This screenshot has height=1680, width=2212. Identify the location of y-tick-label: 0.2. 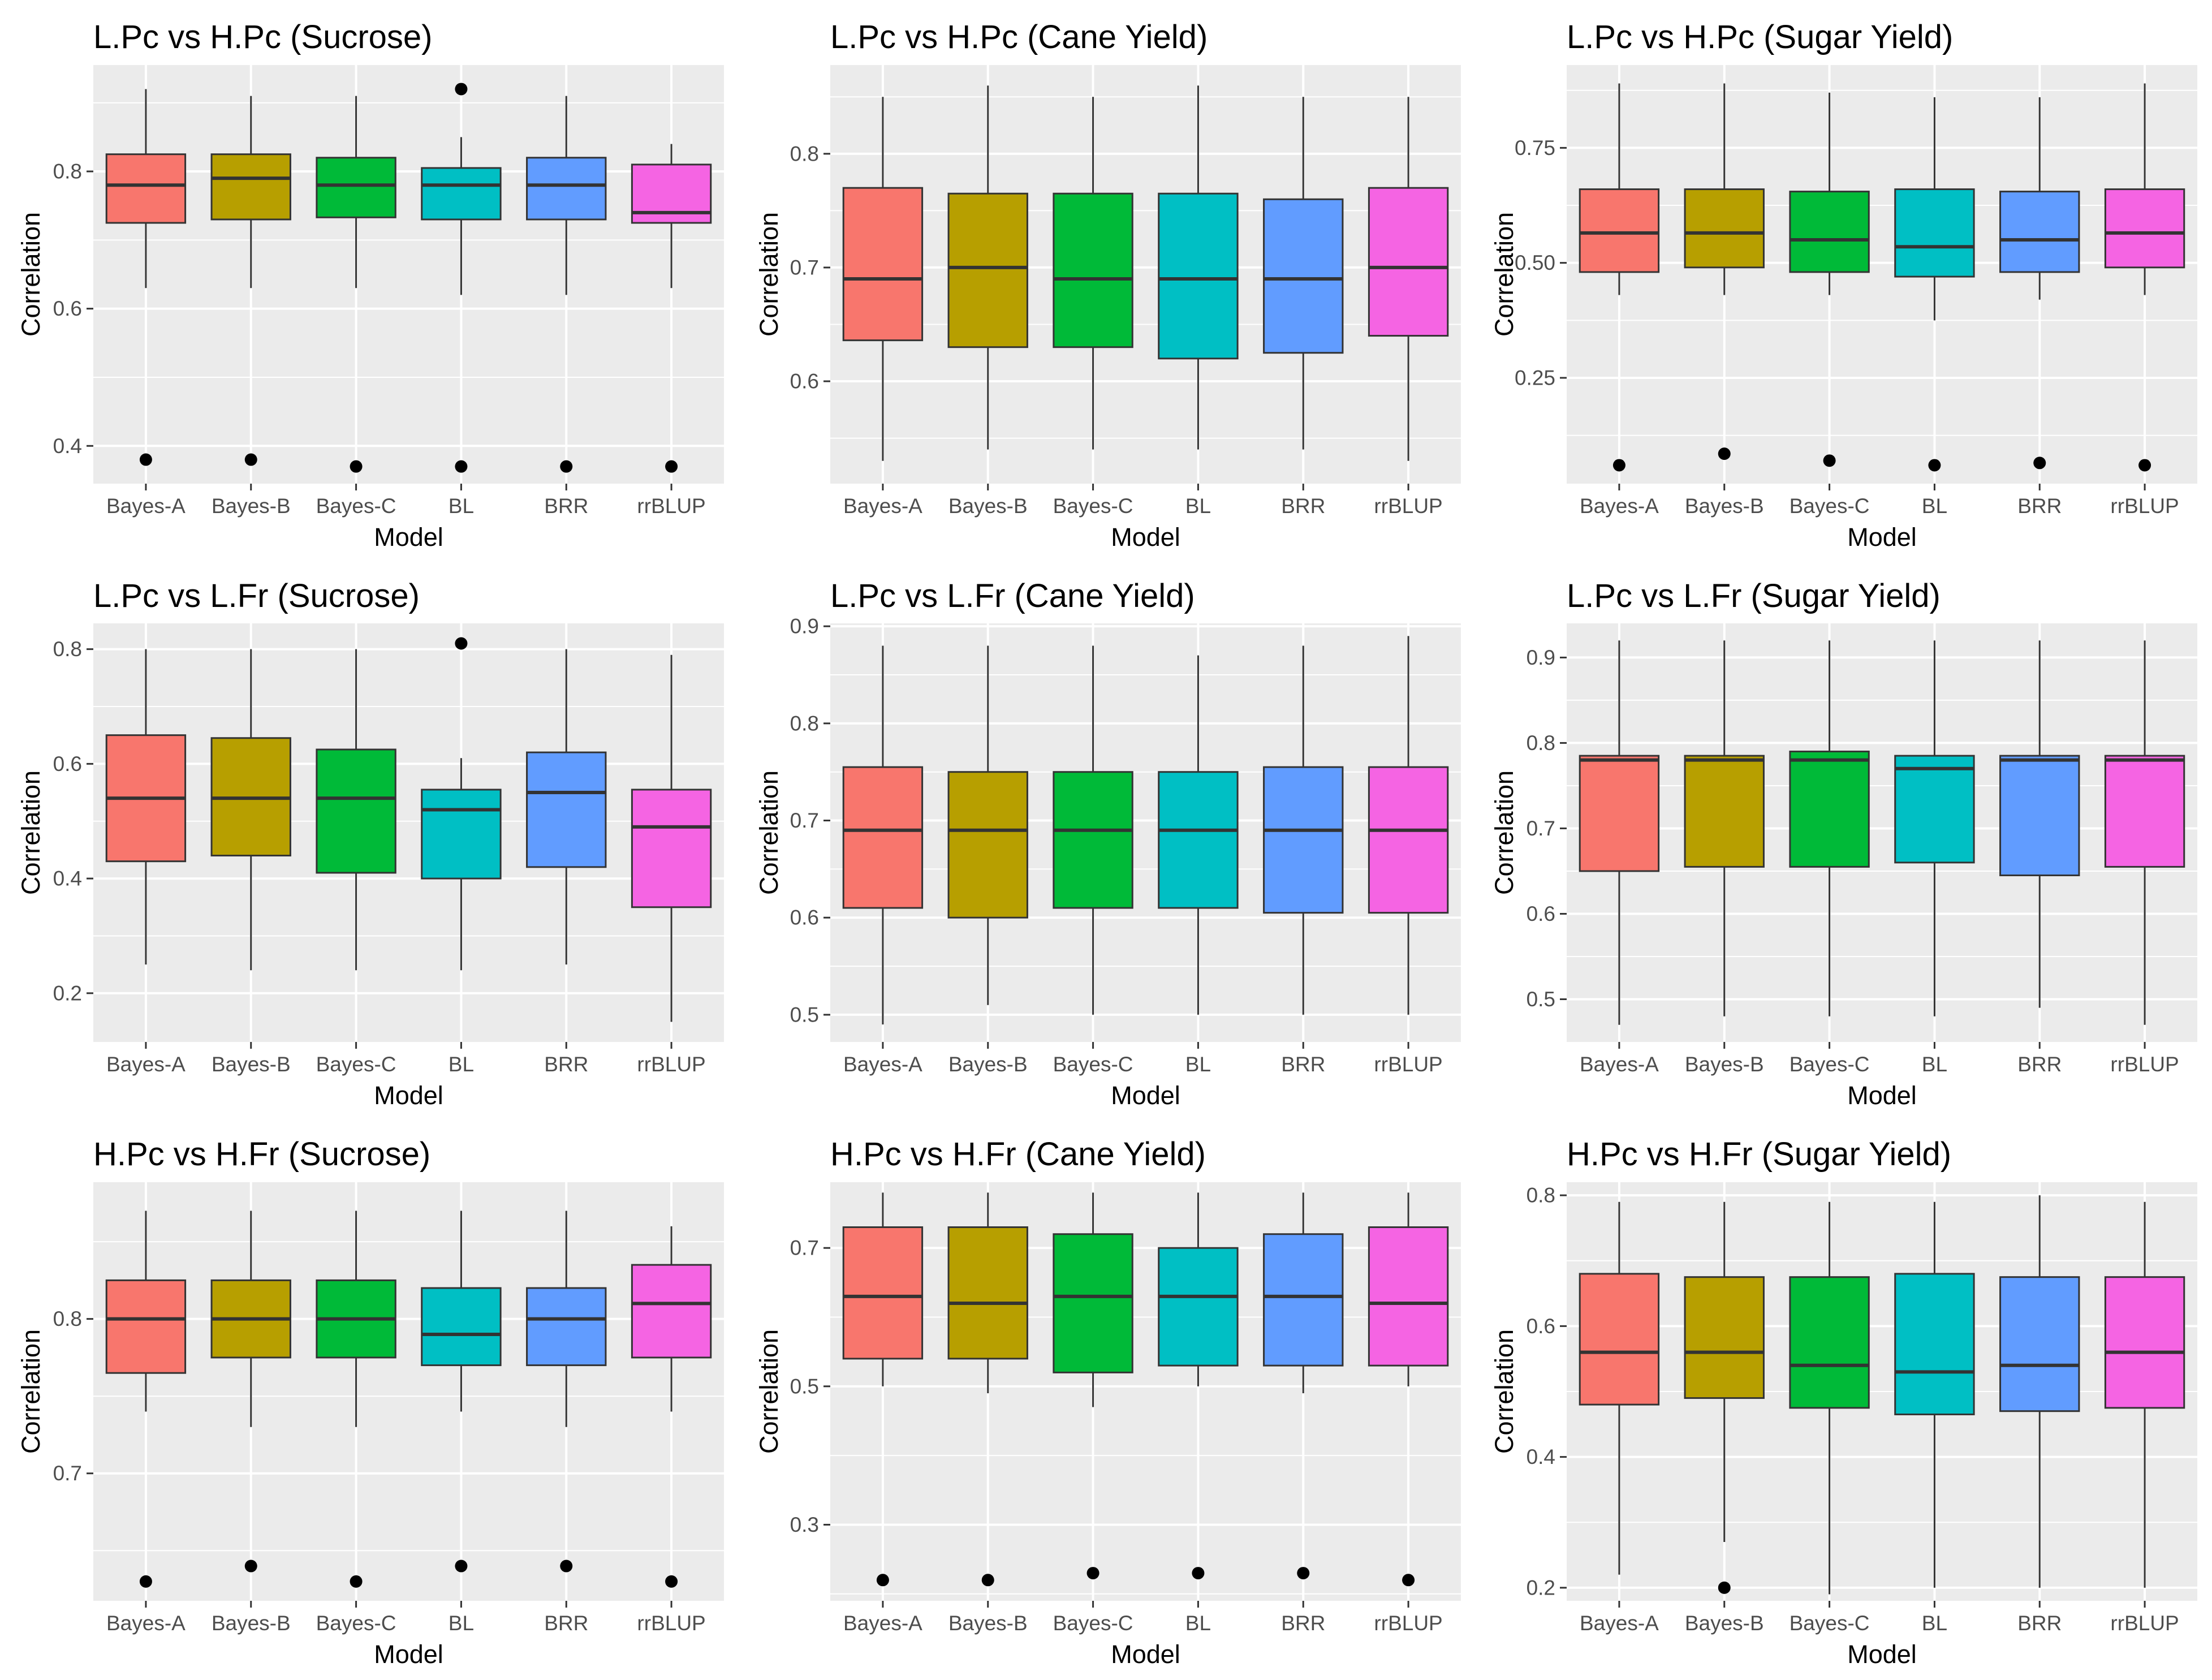
(1541, 1587).